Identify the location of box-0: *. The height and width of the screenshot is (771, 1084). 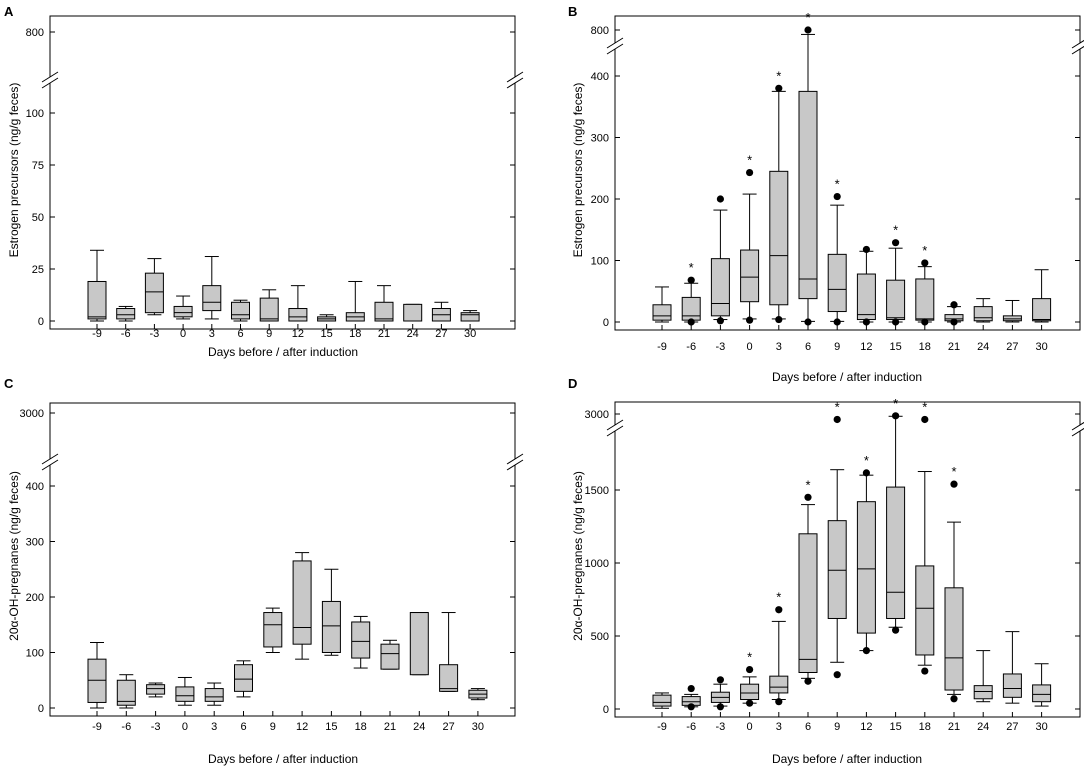
(750, 238).